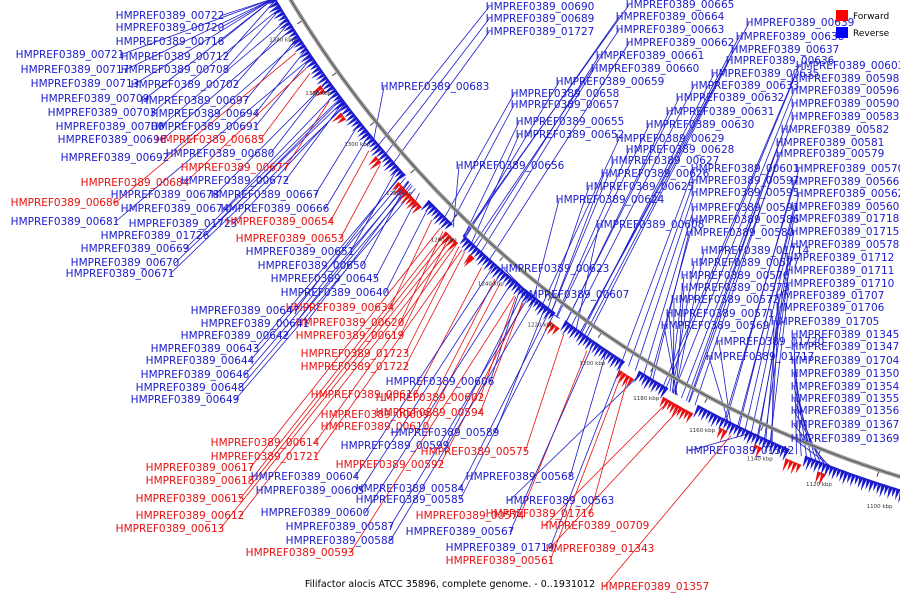 This screenshot has height=600, width=900. What do you see at coordinates (745, 193) in the screenshot?
I see `reverse-gene-label: HMPREF0389_00595` at bounding box center [745, 193].